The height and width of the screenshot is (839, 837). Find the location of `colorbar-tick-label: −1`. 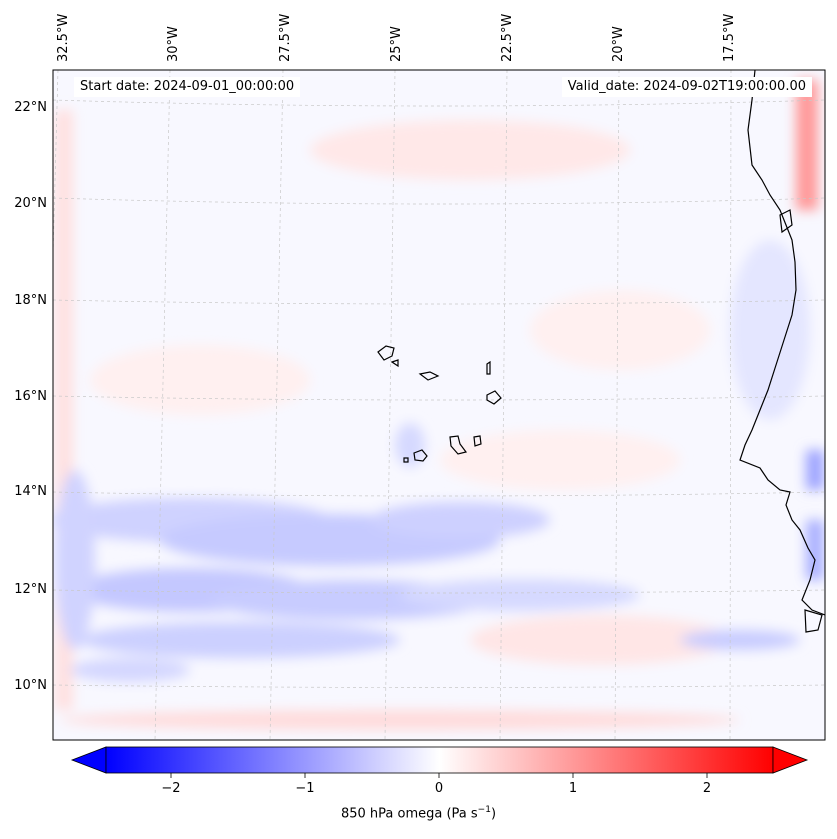

colorbar-tick-label: −1 is located at coordinates (304, 788).